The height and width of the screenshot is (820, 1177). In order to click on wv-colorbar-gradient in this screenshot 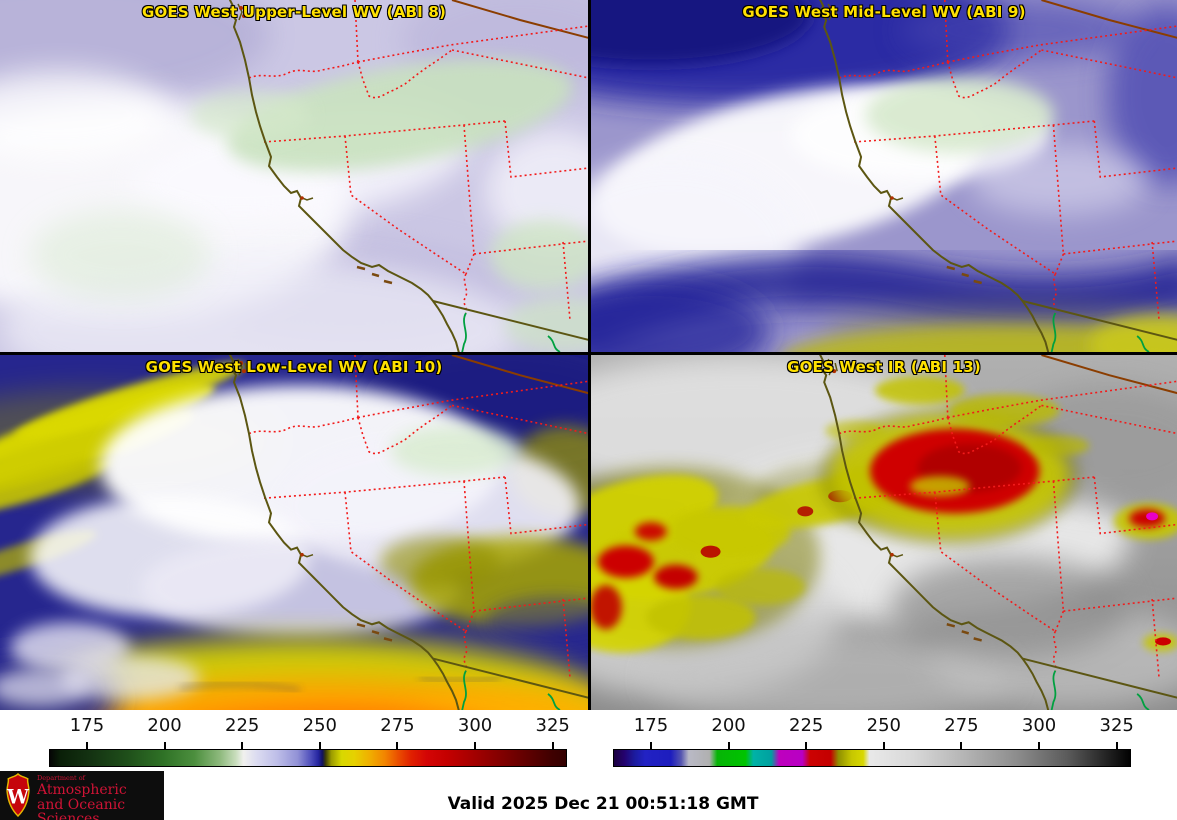, I will do `click(308, 758)`.